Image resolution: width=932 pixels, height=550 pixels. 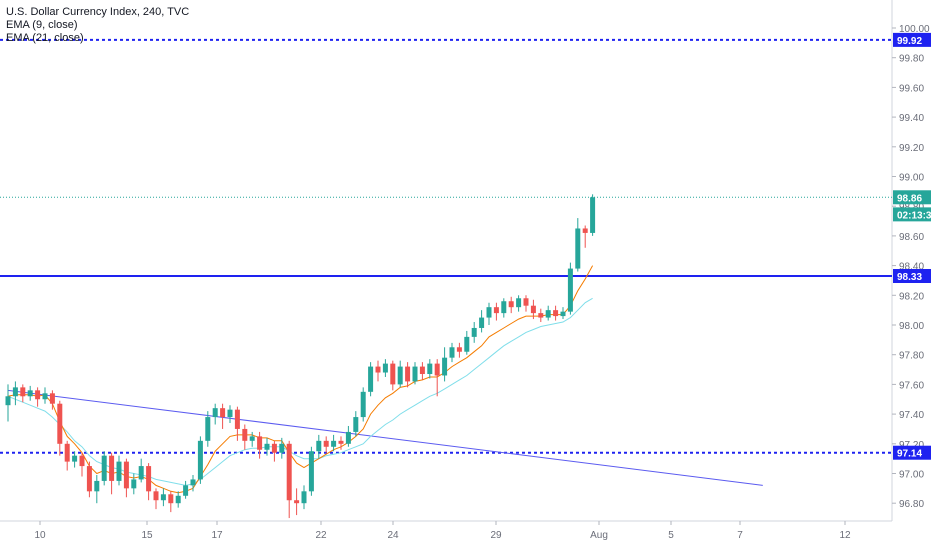 I want to click on y-tick-label: 100.00, so click(x=914, y=29).